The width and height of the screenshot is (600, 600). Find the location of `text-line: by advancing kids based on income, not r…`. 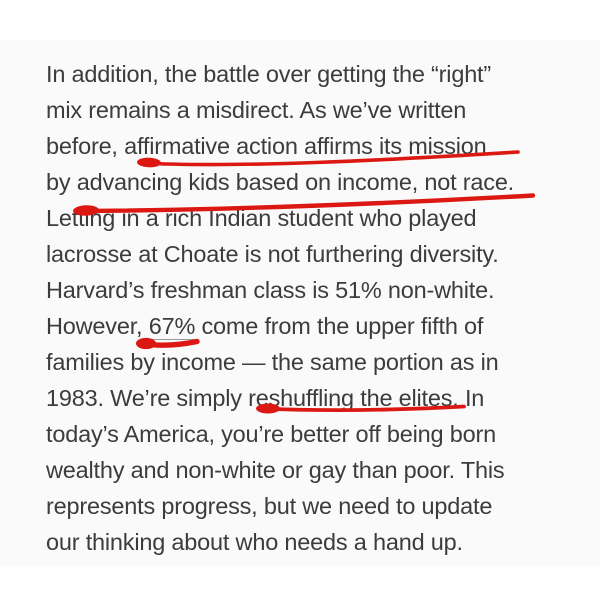

text-line: by advancing kids based on income, not r… is located at coordinates (280, 182).